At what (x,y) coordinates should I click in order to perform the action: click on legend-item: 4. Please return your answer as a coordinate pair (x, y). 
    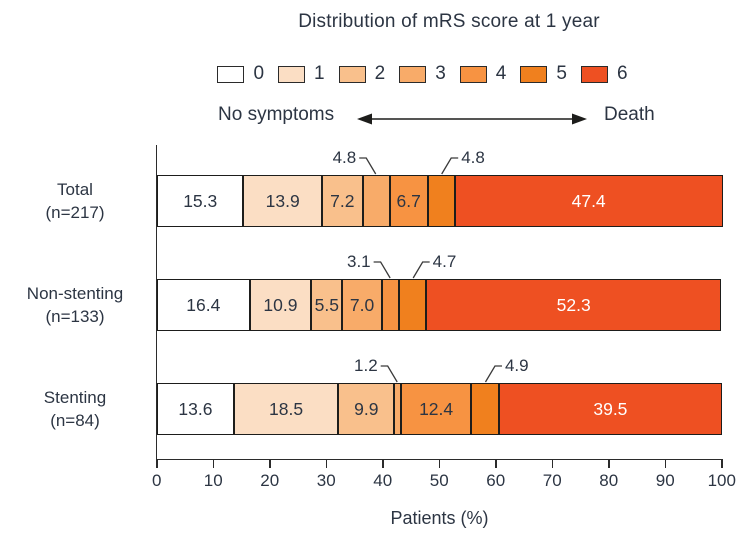
    Looking at the image, I should click on (483, 74).